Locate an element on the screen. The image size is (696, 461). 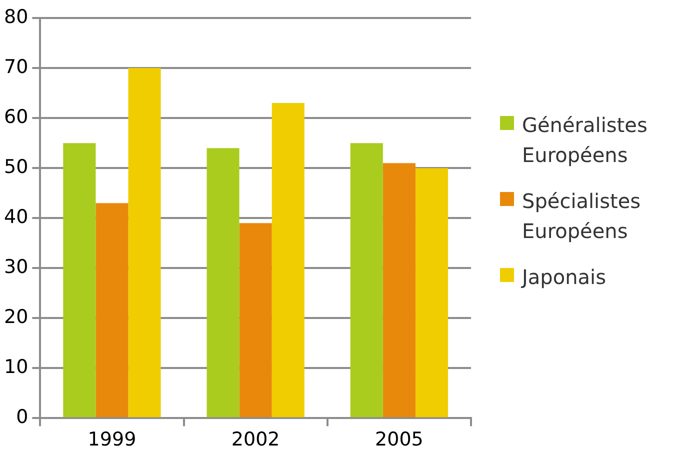
y-tick-label: 20 is located at coordinates (16, 317).